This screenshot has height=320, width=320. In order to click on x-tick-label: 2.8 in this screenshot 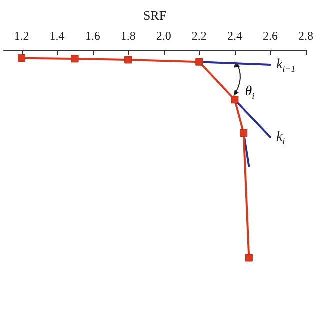, I will do `click(306, 36)`.